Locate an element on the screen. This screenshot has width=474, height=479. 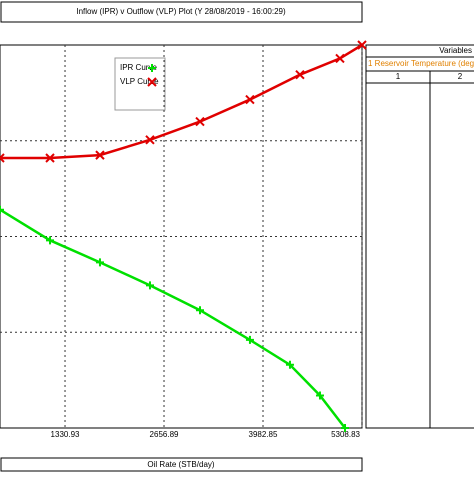
panel-title: Variables is located at coordinates (455, 50).